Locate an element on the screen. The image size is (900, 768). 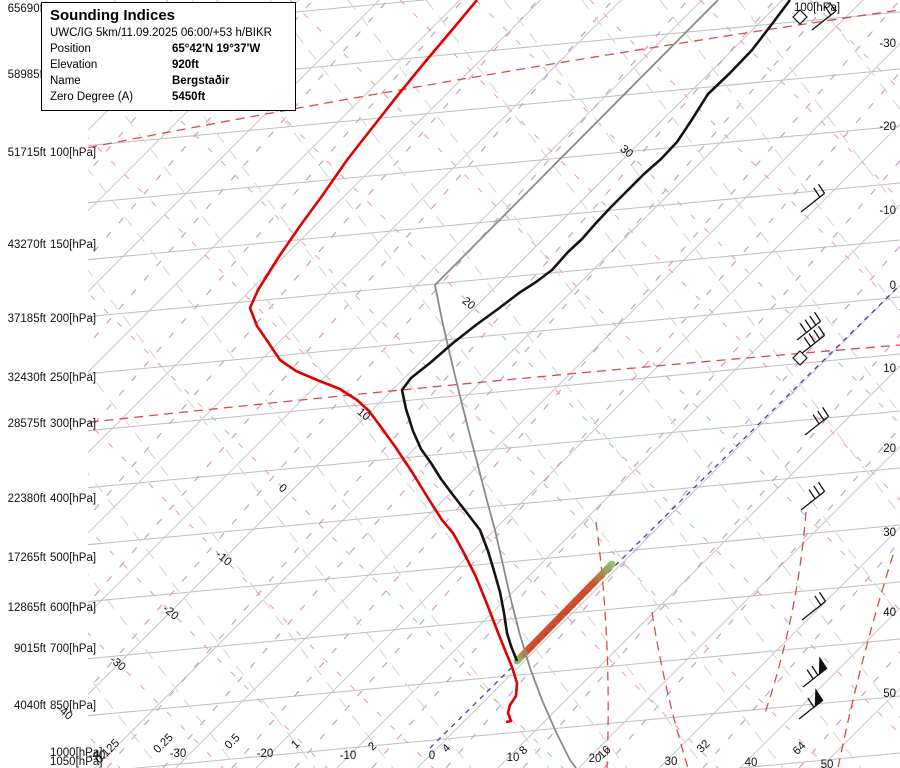
altitude-label: 51715ft is located at coordinates (27, 153).